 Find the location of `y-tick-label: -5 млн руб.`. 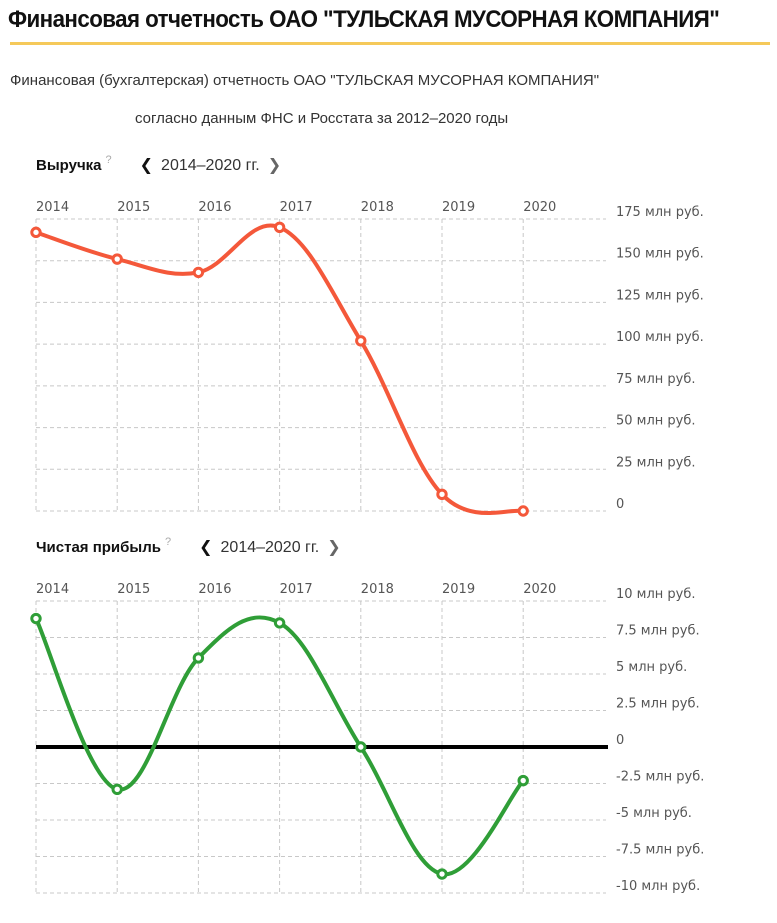

y-tick-label: -5 млн руб. is located at coordinates (654, 813).